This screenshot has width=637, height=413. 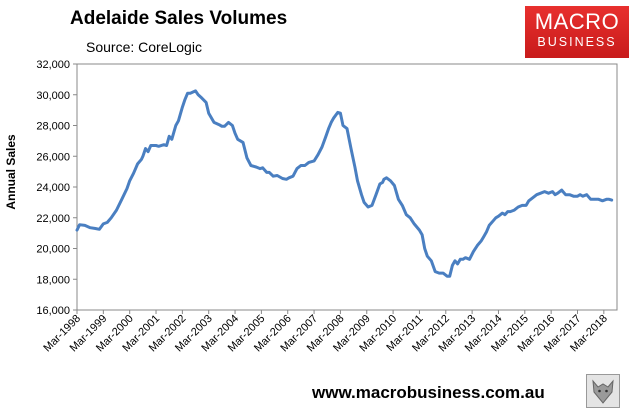 I want to click on logo-line-business: BUSINESS, so click(x=577, y=42).